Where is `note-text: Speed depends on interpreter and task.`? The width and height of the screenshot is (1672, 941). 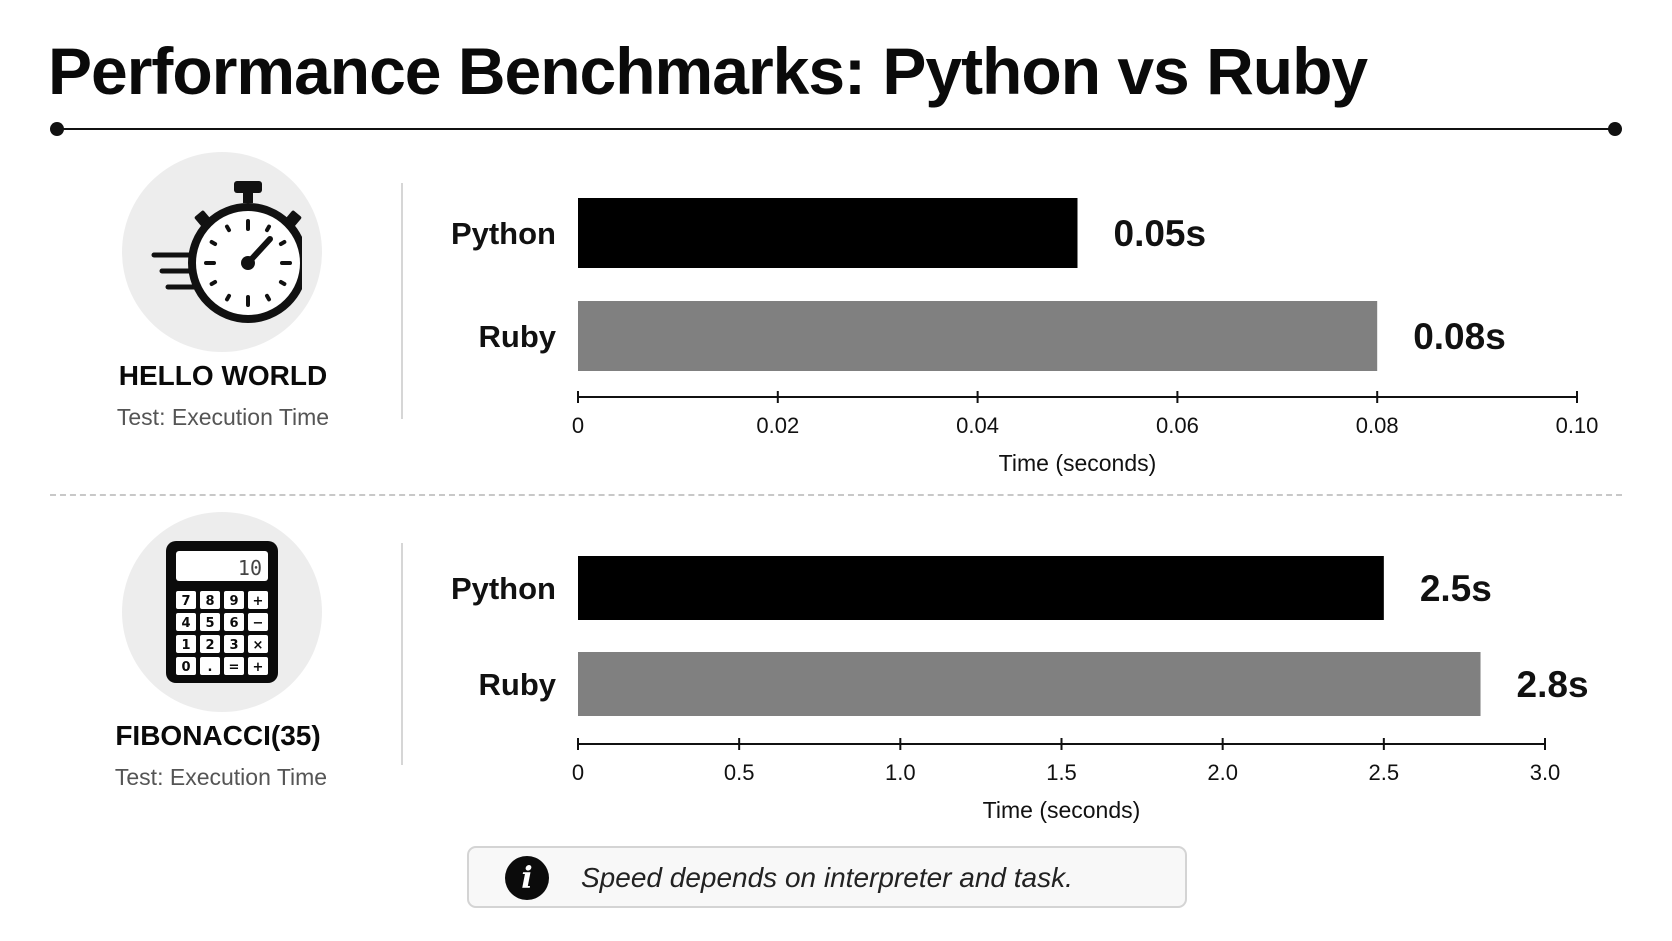
note-text: Speed depends on interpreter and task. is located at coordinates (827, 877).